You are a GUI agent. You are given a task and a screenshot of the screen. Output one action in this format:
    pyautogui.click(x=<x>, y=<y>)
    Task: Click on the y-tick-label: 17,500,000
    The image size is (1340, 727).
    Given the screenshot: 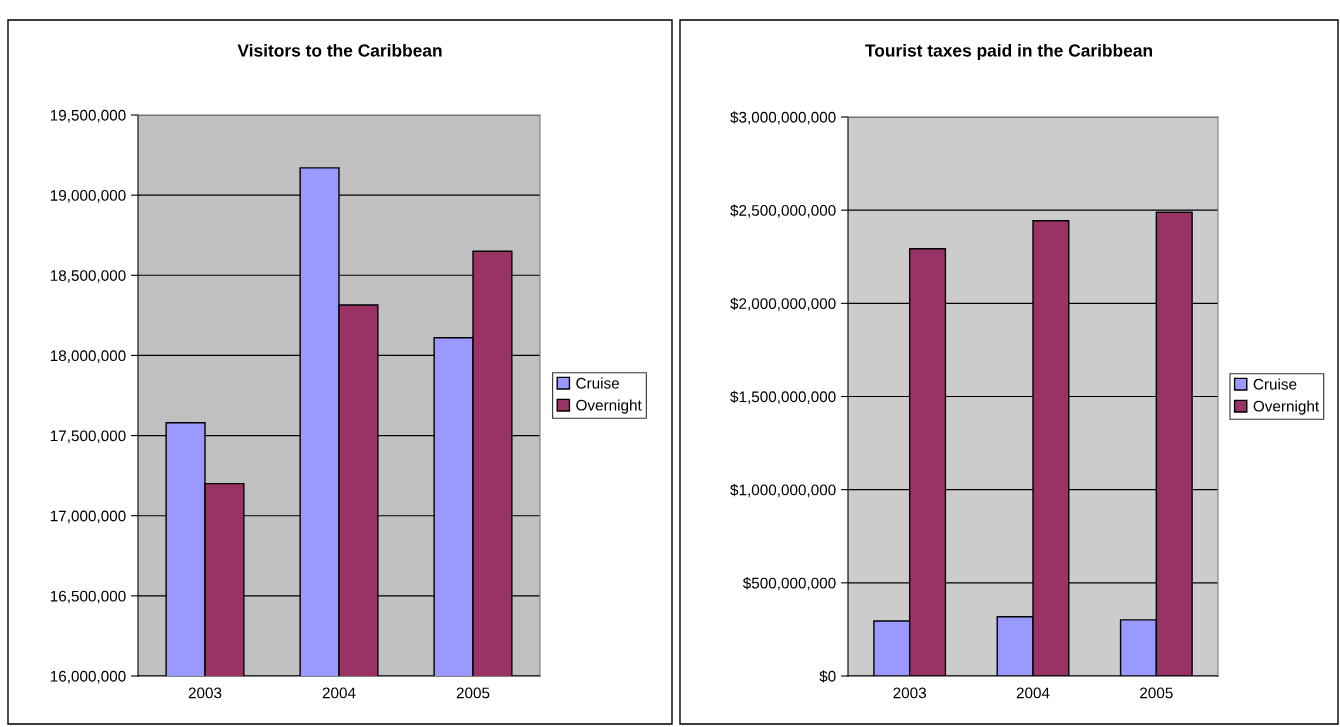 What is the action you would take?
    pyautogui.click(x=88, y=437)
    